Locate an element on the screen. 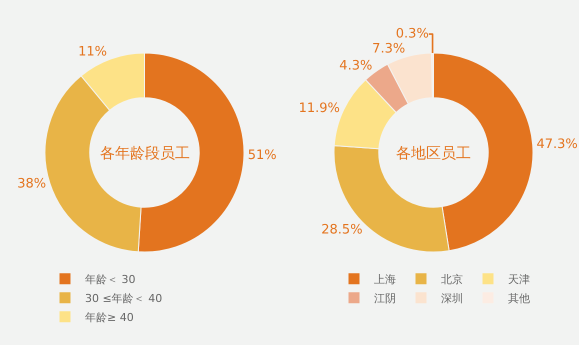 This screenshot has height=345, width=579. legend-label: 上海 is located at coordinates (385, 279).